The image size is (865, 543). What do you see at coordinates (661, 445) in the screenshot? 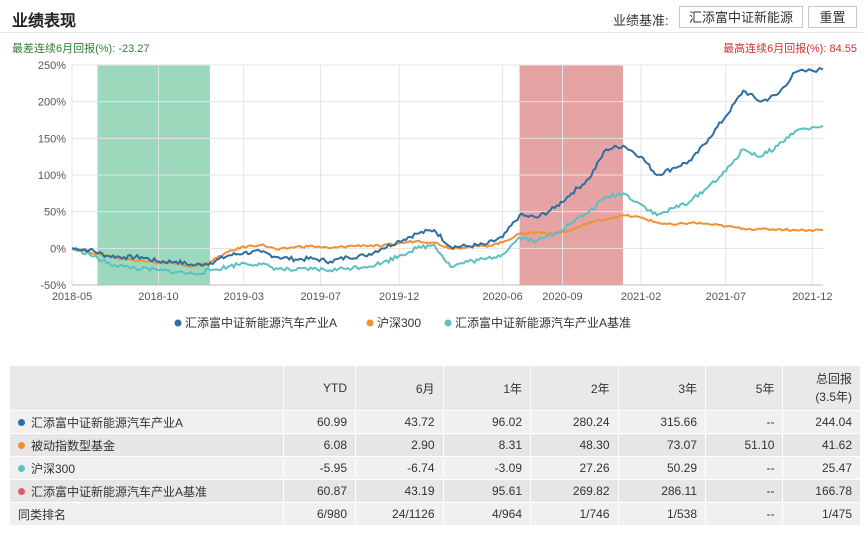
I see `table-cell: 73.07` at bounding box center [661, 445].